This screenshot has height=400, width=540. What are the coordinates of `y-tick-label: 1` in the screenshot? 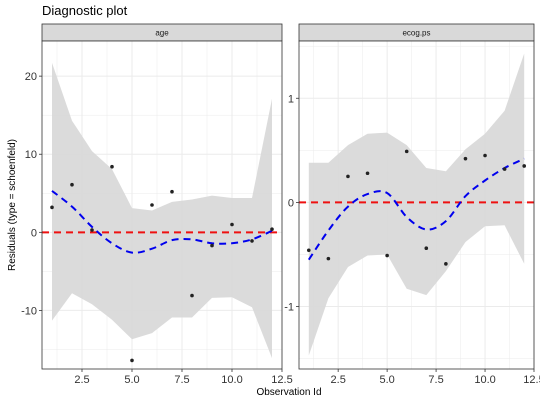 It's located at (291, 99).